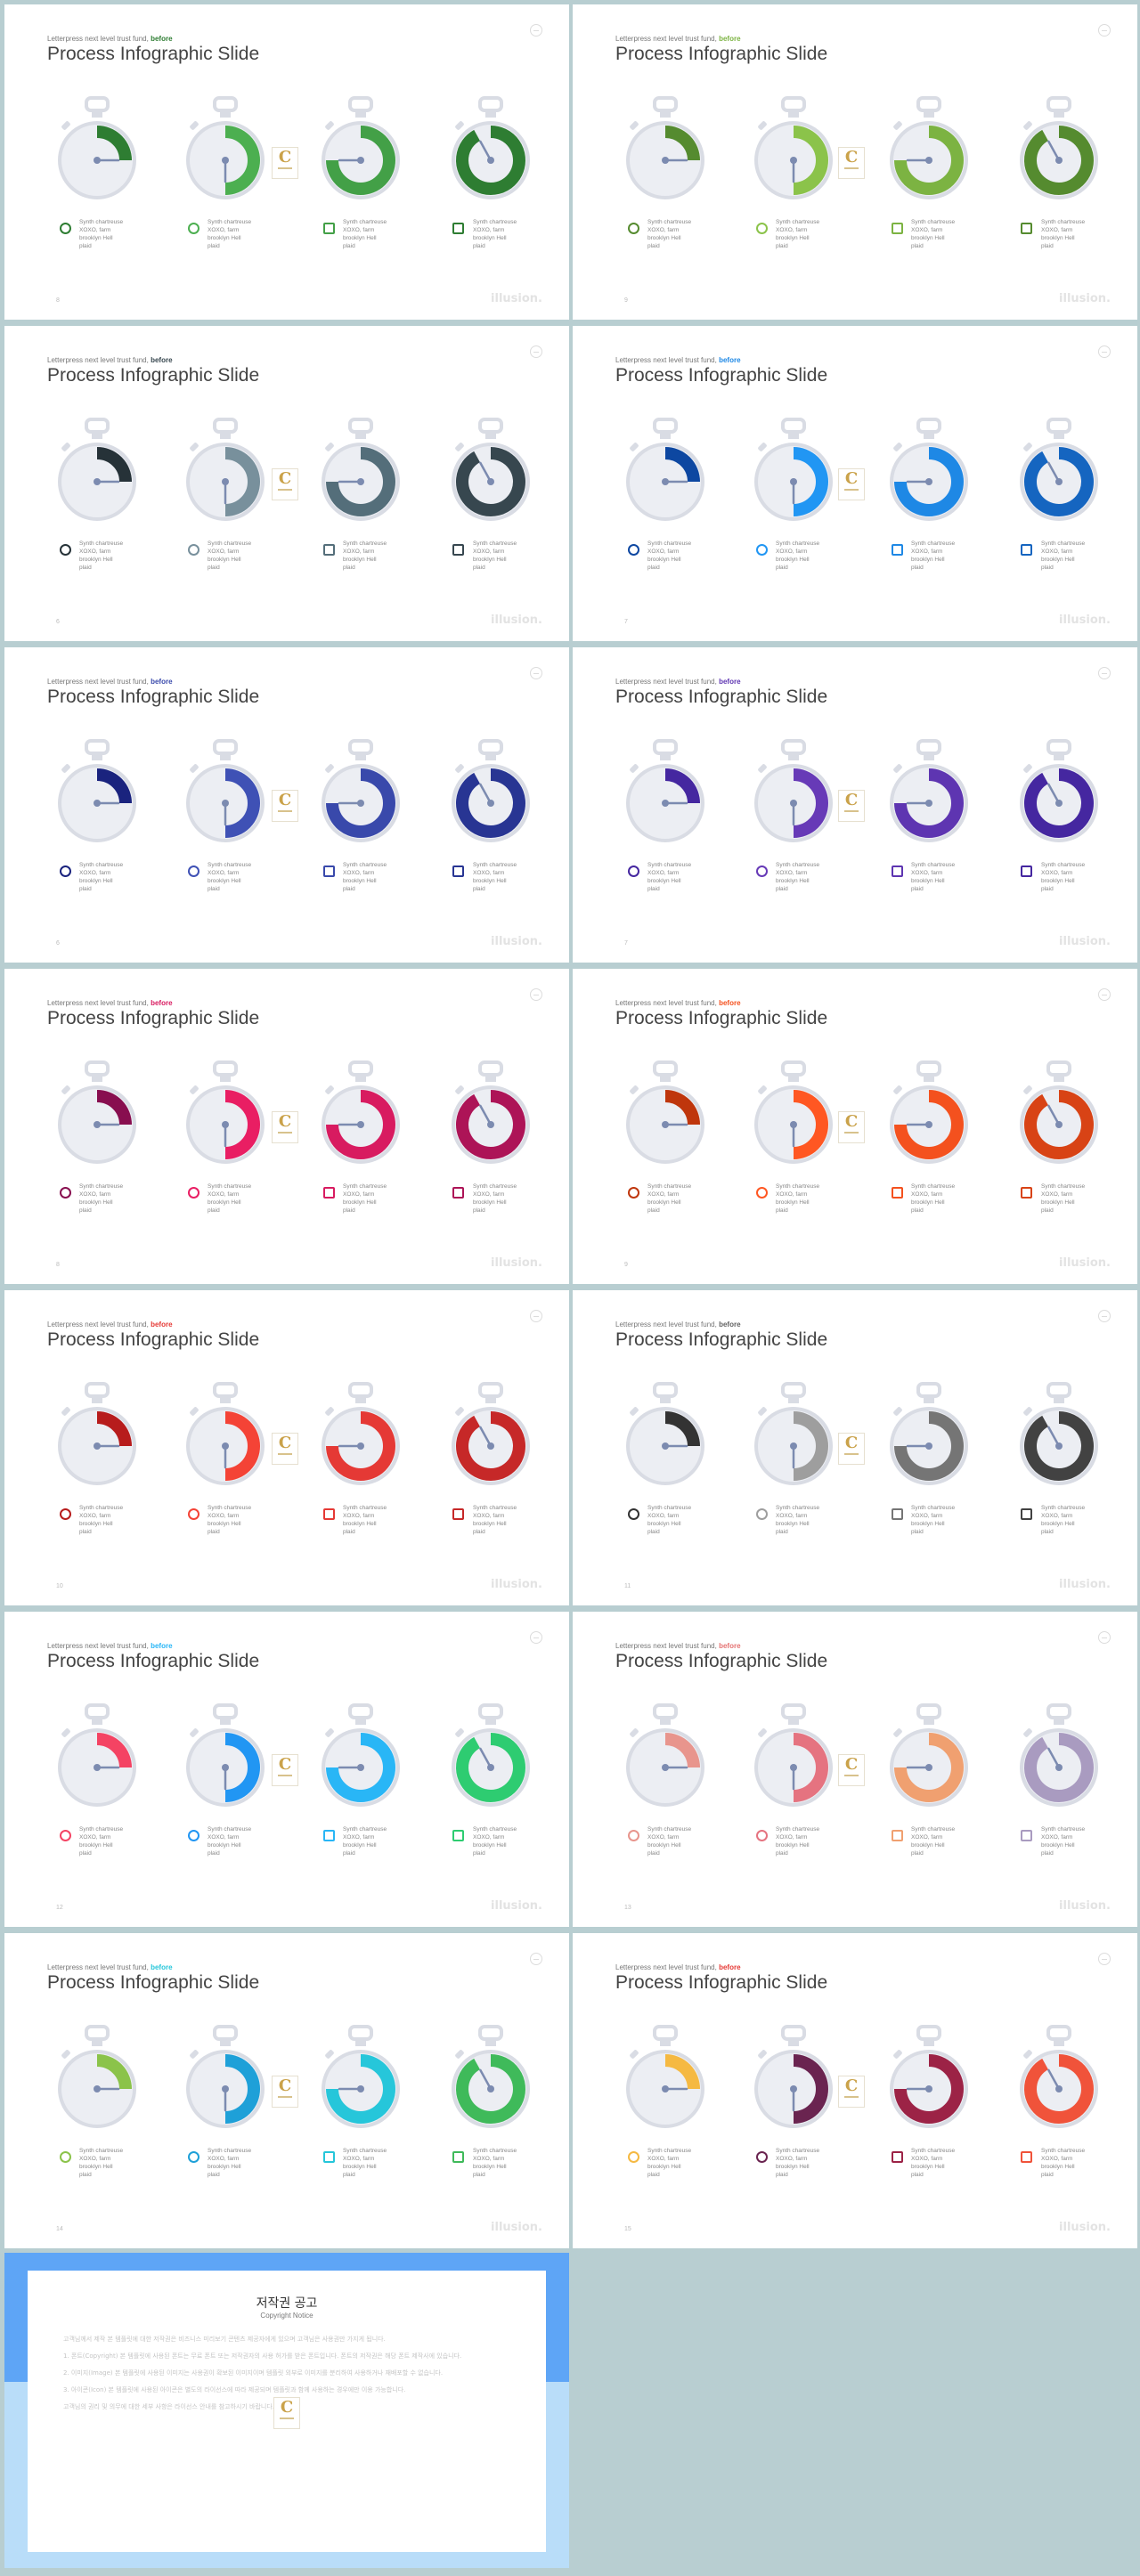 The width and height of the screenshot is (1140, 2576). I want to click on minus-circle-icon, so click(1104, 994).